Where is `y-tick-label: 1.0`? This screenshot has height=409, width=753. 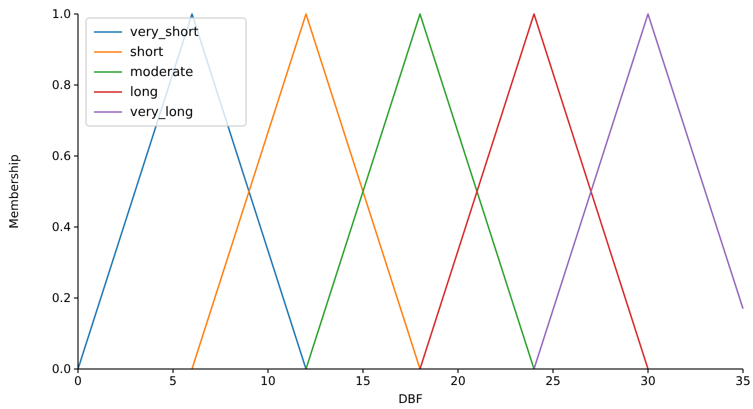
y-tick-label: 1.0 is located at coordinates (61, 14).